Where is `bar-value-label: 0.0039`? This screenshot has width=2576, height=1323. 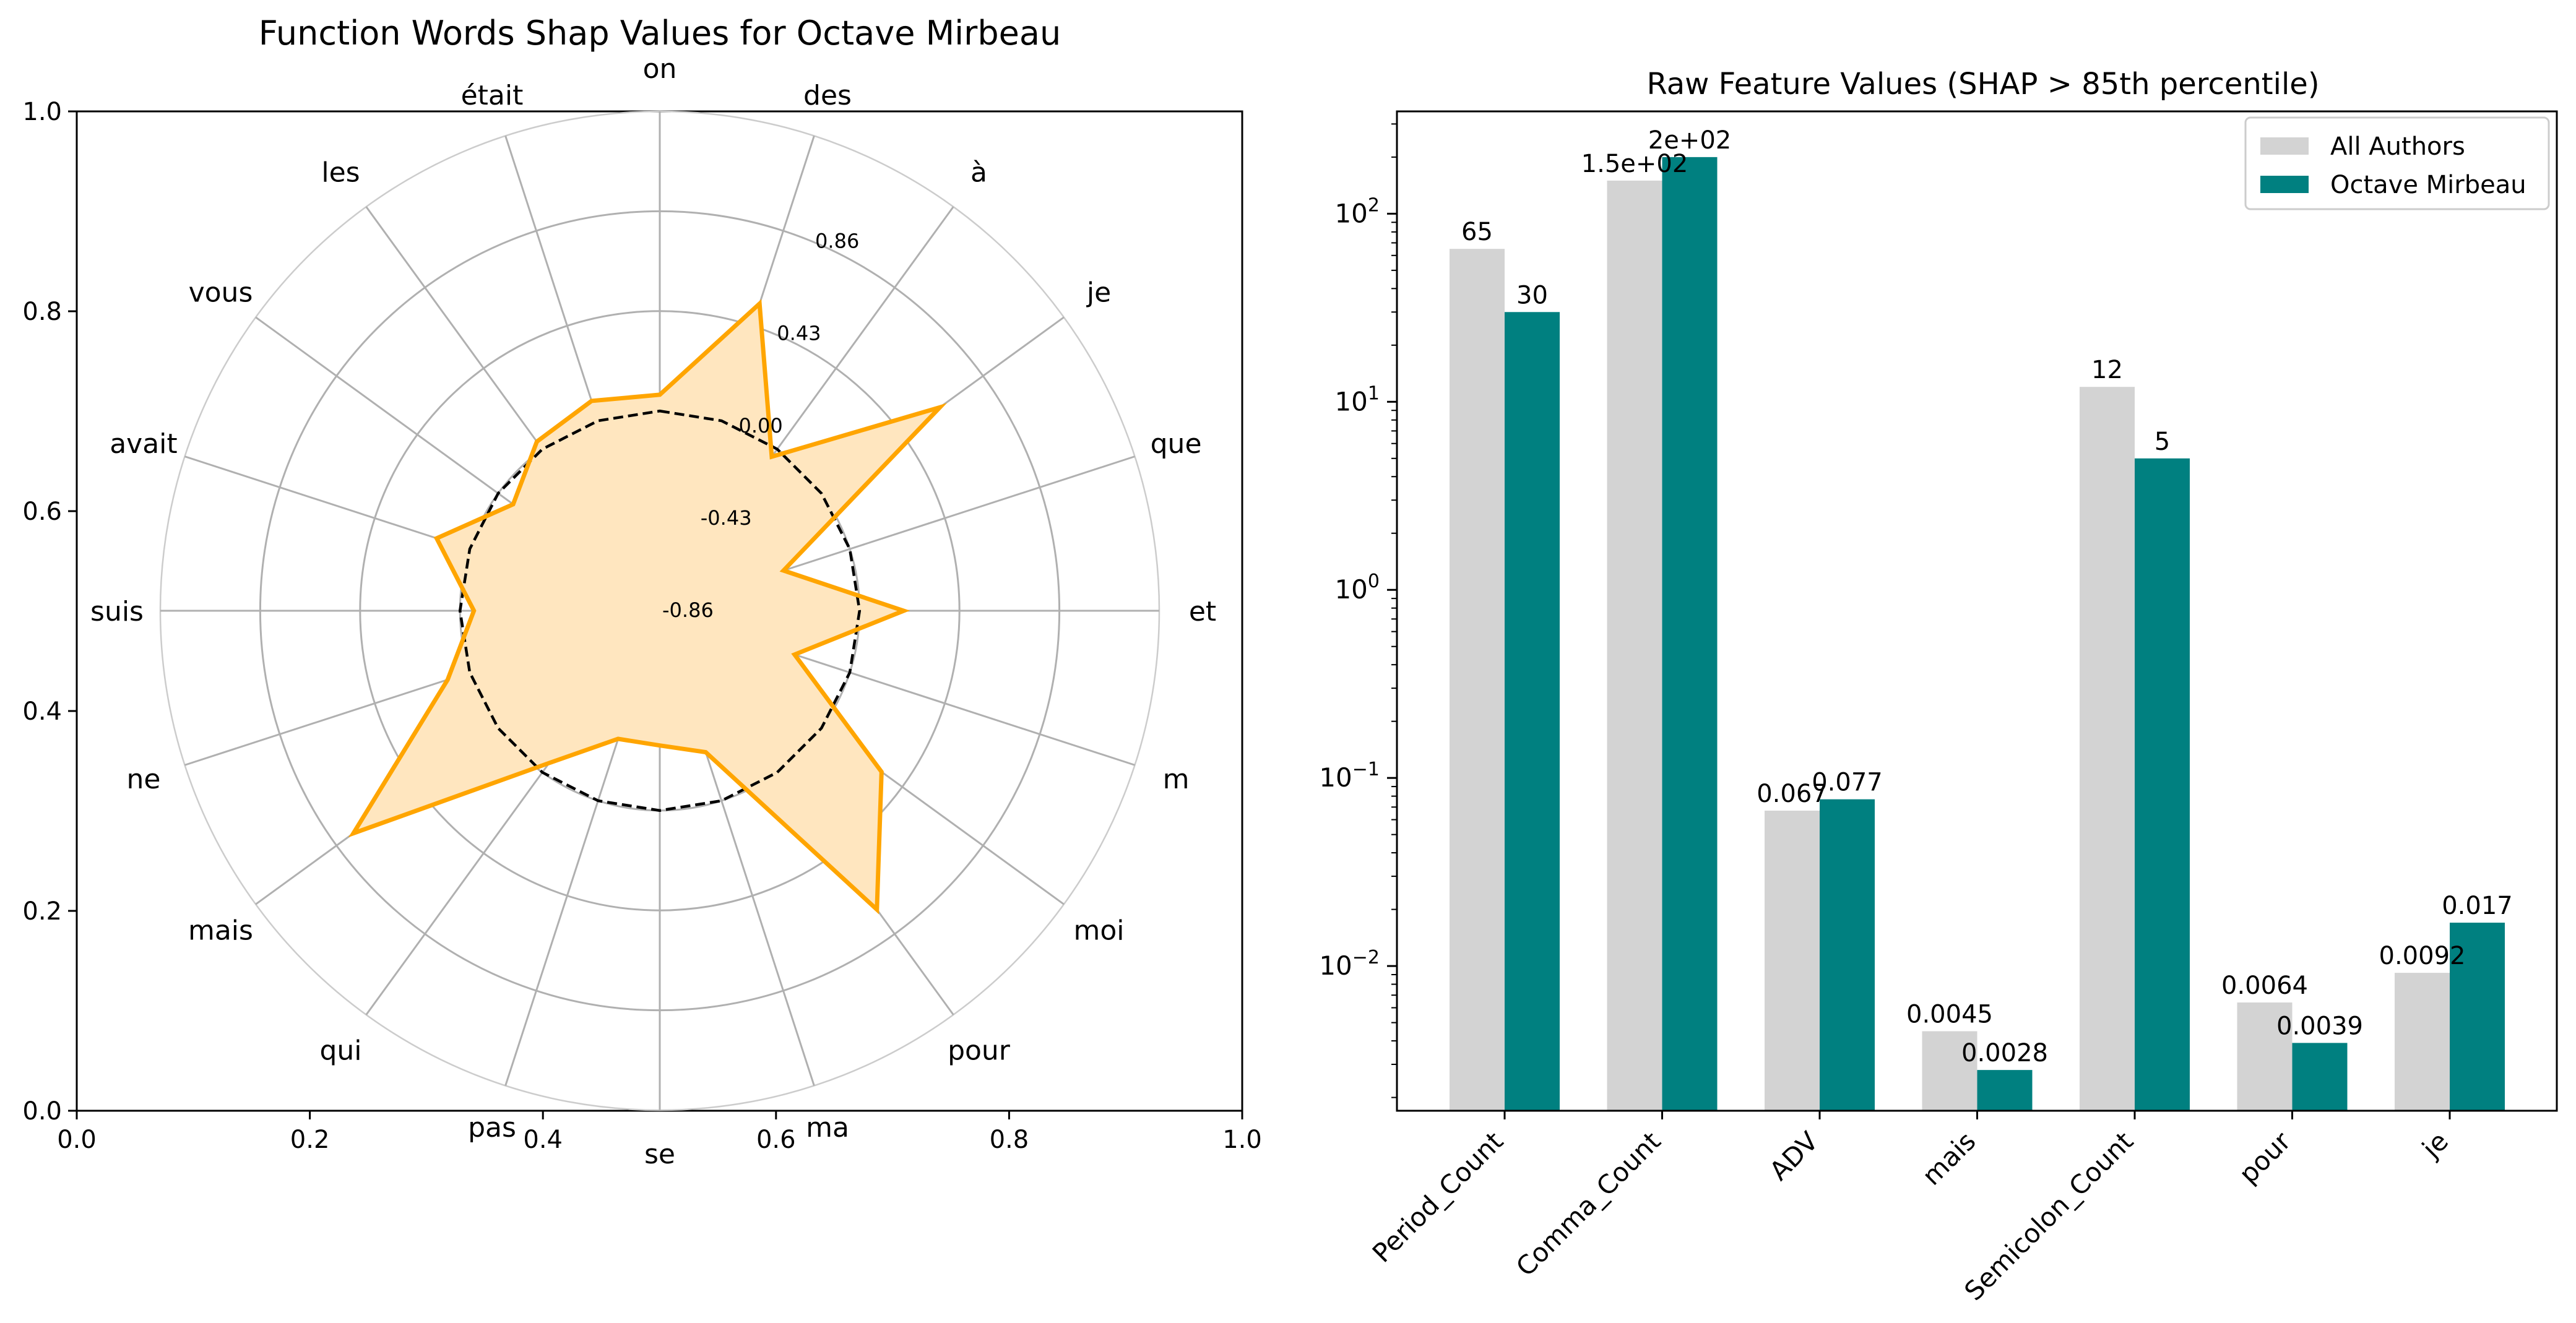 bar-value-label: 0.0039 is located at coordinates (2319, 1026).